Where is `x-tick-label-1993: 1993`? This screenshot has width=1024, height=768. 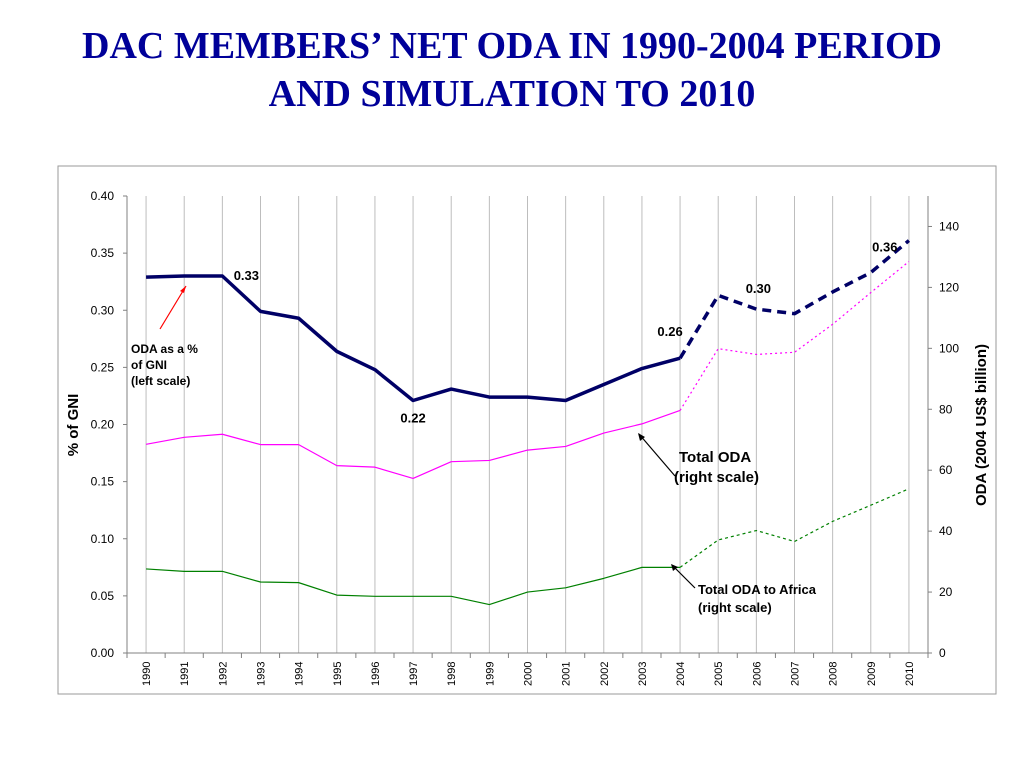 x-tick-label-1993: 1993 is located at coordinates (262, 674).